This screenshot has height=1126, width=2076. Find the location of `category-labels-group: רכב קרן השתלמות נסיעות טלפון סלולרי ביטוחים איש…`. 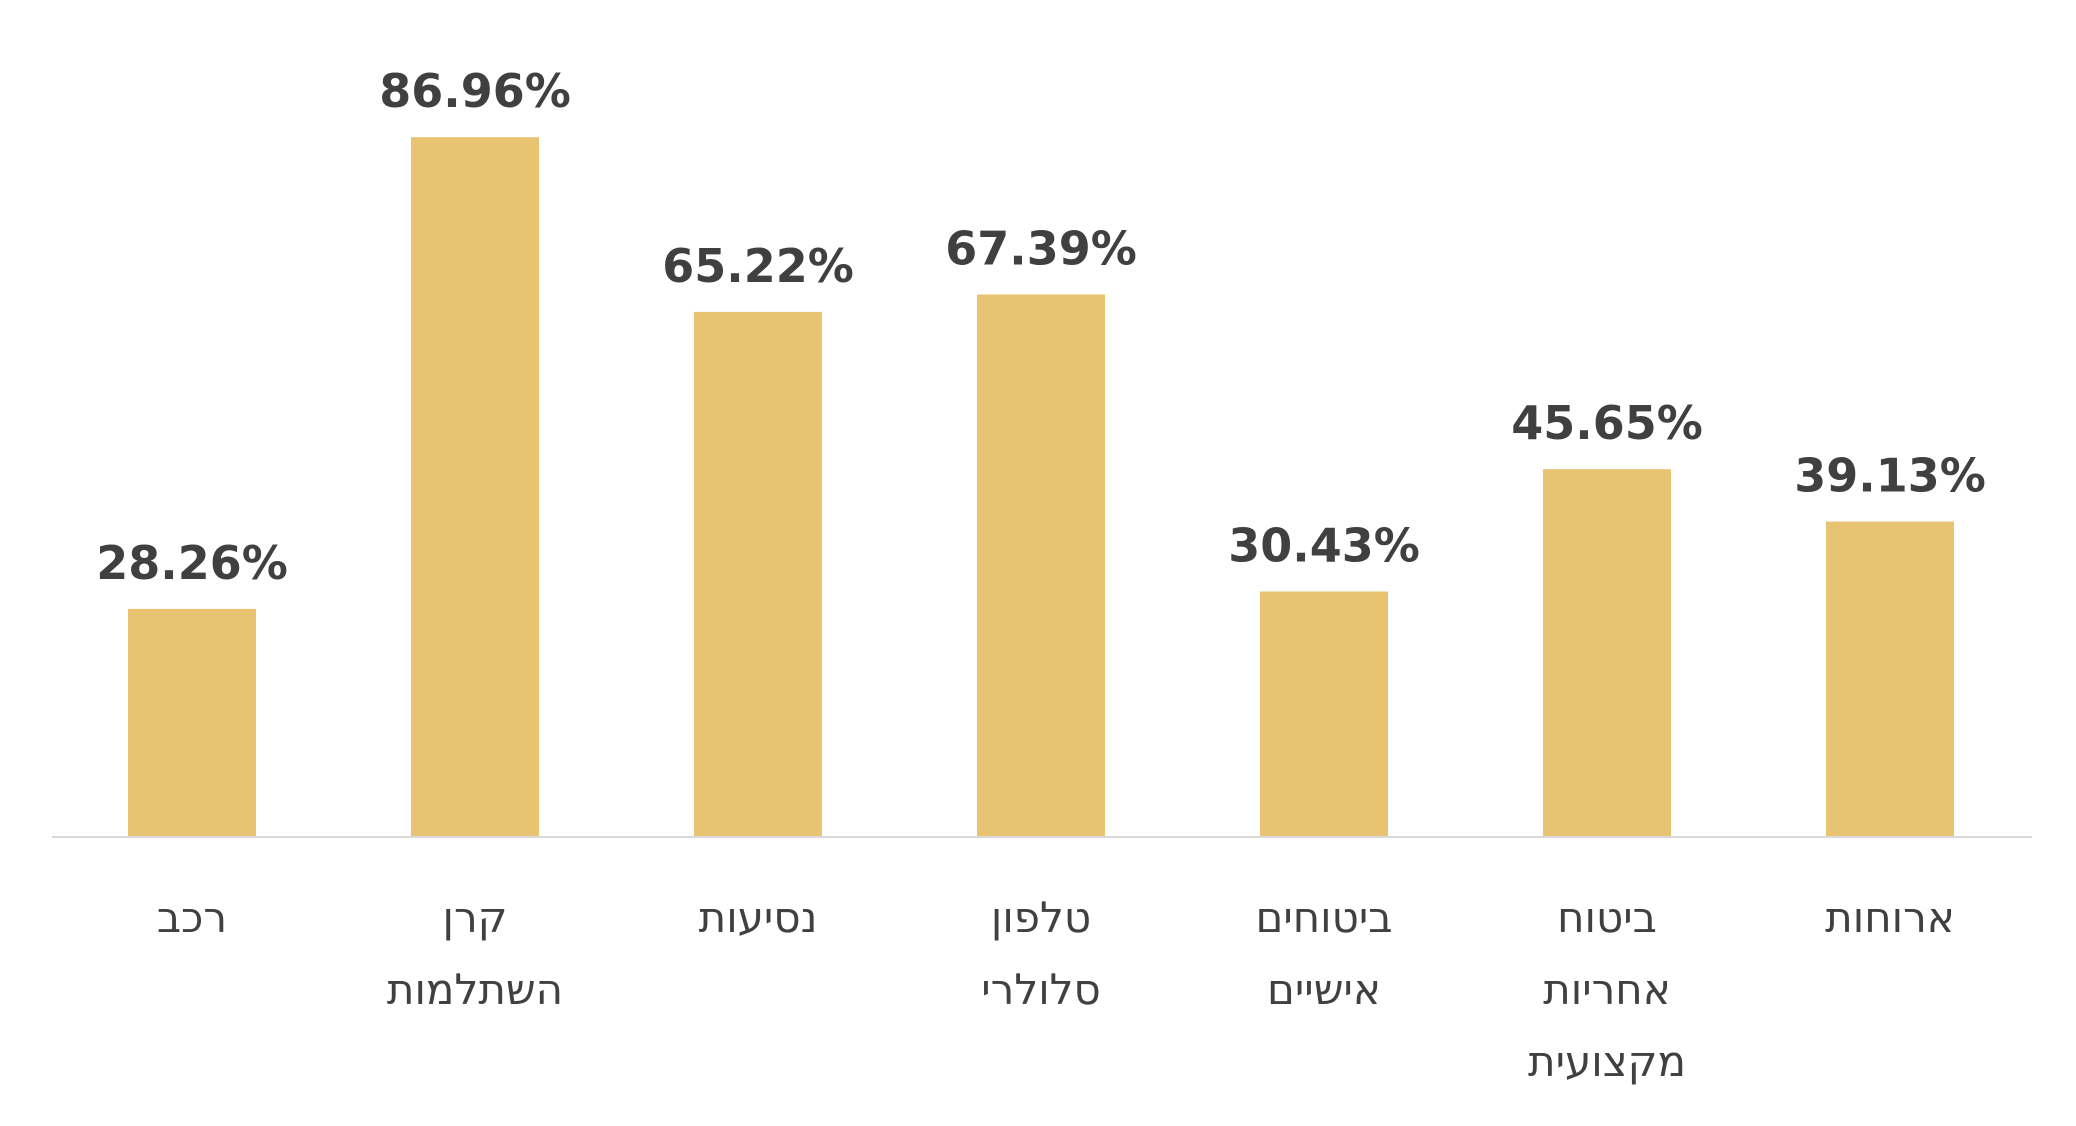

category-labels-group: רכב קרן השתלמות נסיעות טלפון סלולרי ביטוחים איש… is located at coordinates (1056, 989).